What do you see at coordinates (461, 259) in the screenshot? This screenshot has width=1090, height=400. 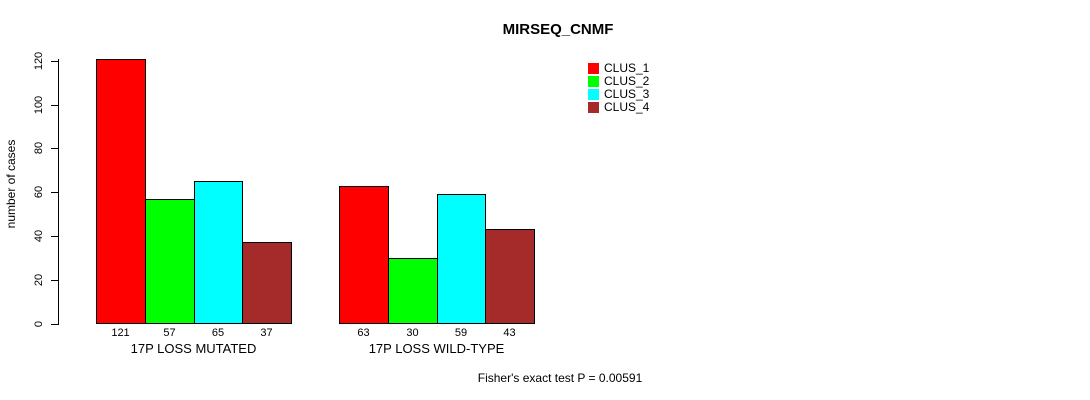 I see `bar-clus_3-group2` at bounding box center [461, 259].